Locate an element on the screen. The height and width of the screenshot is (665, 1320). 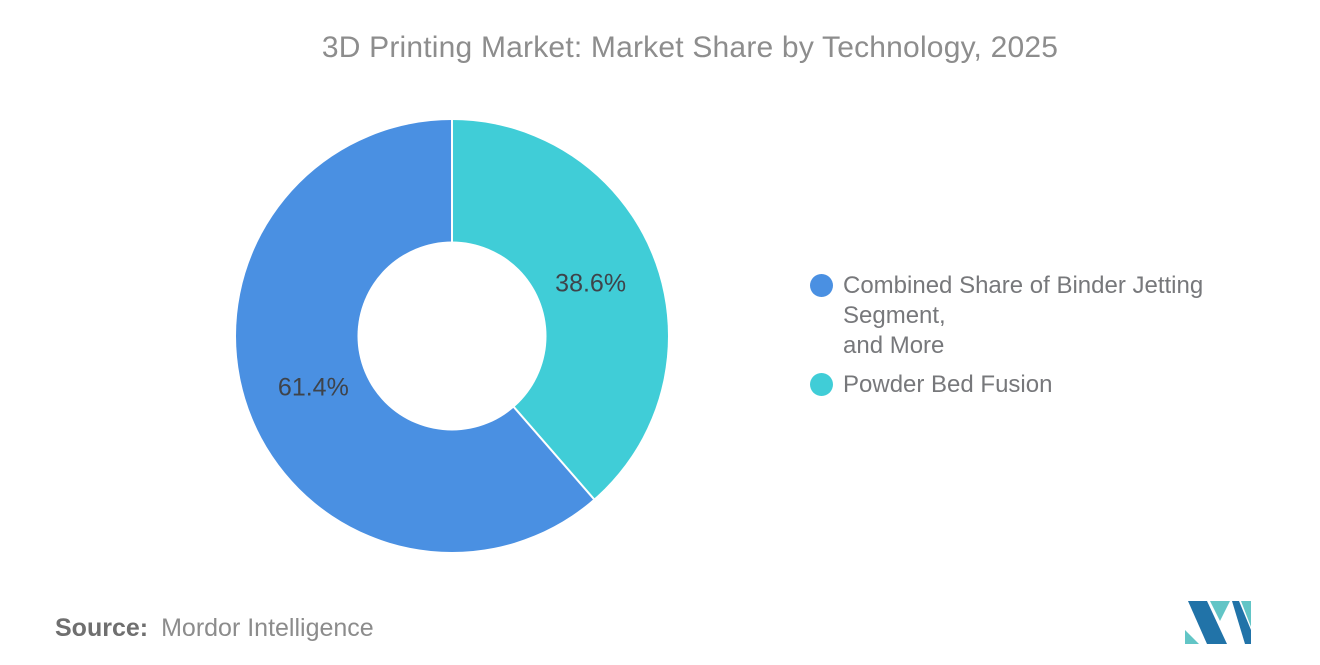
slice-label: 61.4% is located at coordinates (313, 387).